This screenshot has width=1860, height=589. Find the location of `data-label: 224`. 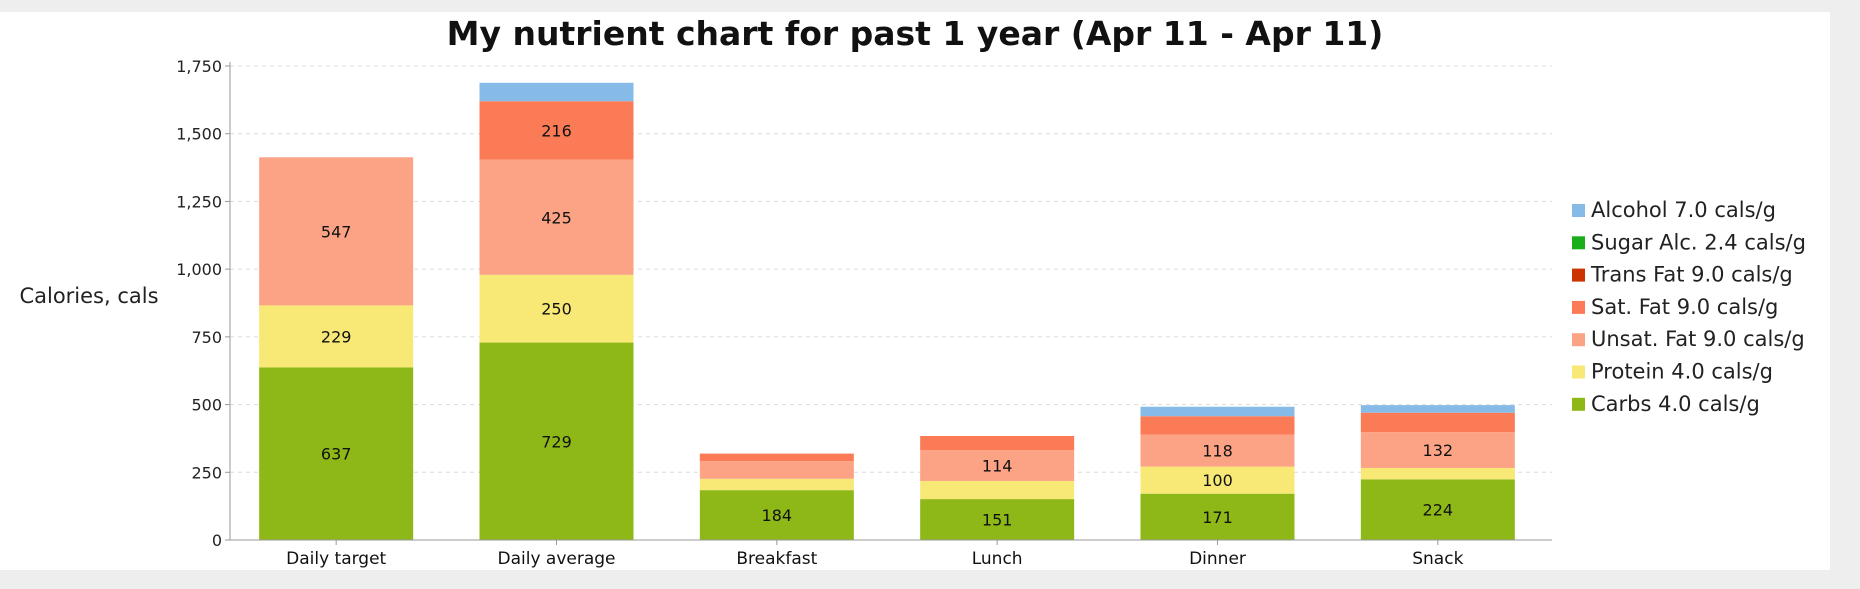

data-label: 224 is located at coordinates (1438, 510).